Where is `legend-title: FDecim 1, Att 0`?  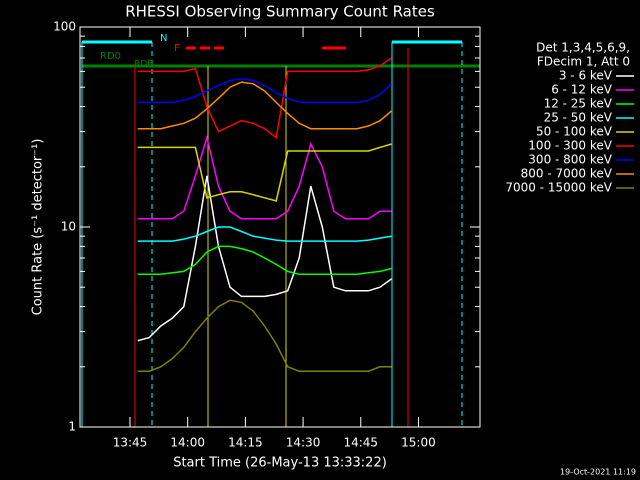
legend-title: FDecim 1, Att 0 is located at coordinates (583, 62).